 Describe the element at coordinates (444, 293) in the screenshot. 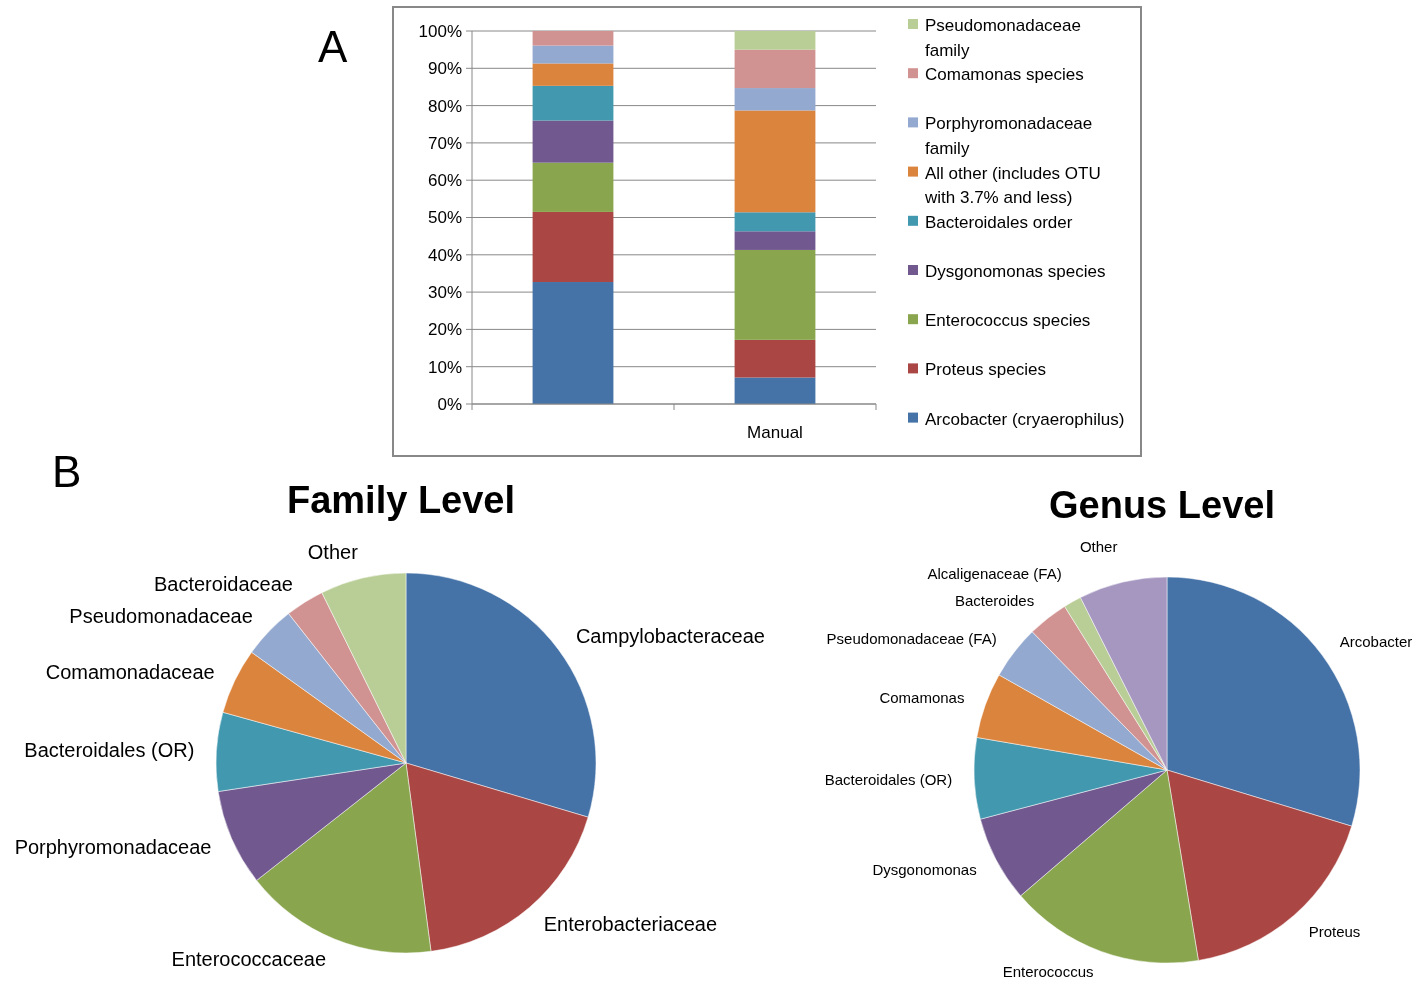

I see `y-tick-label: 30%` at that location.